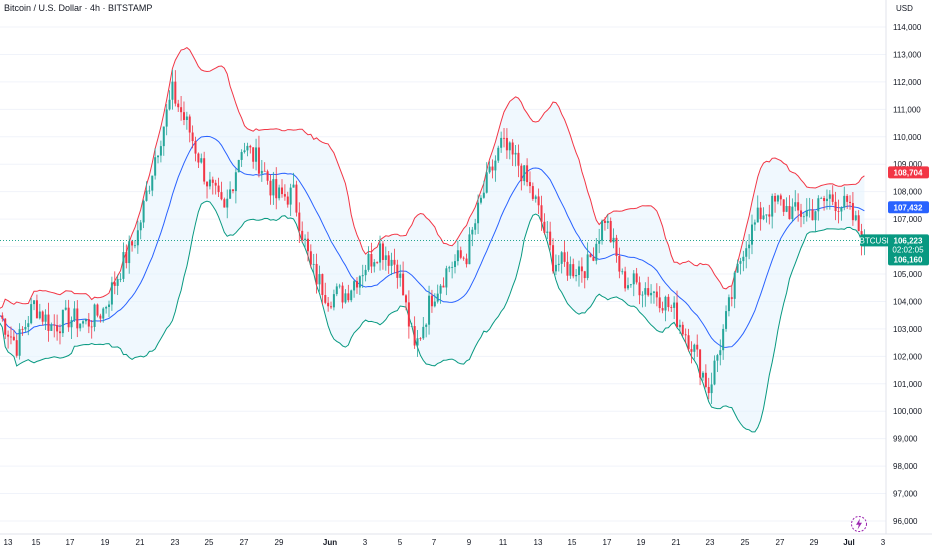  What do you see at coordinates (907, 27) in the screenshot?
I see `price-axis-tick: 114,000` at bounding box center [907, 27].